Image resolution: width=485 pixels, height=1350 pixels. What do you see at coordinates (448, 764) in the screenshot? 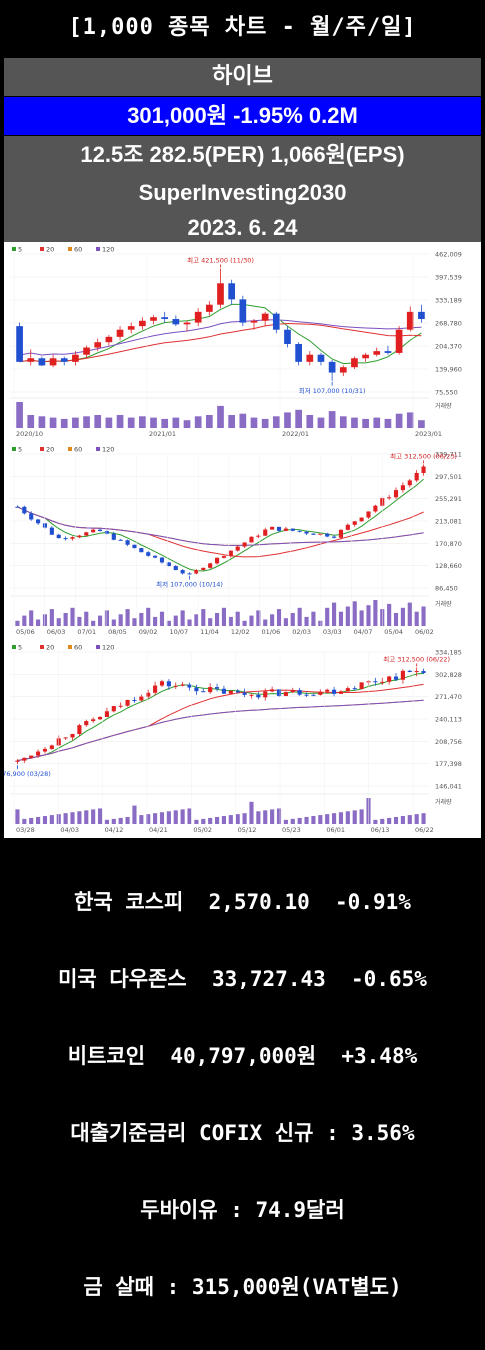
I see `y-tick-label: 177,398` at bounding box center [448, 764].